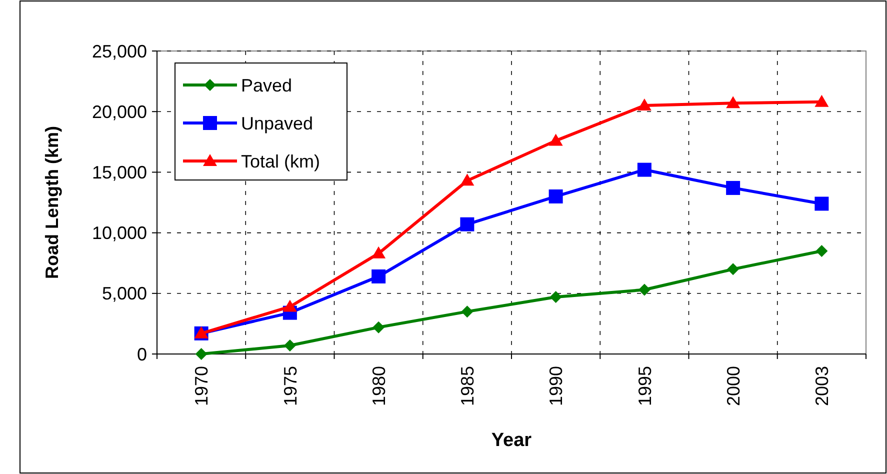 The image size is (887, 474). What do you see at coordinates (266, 85) in the screenshot?
I see `legend-label: Paved` at bounding box center [266, 85].